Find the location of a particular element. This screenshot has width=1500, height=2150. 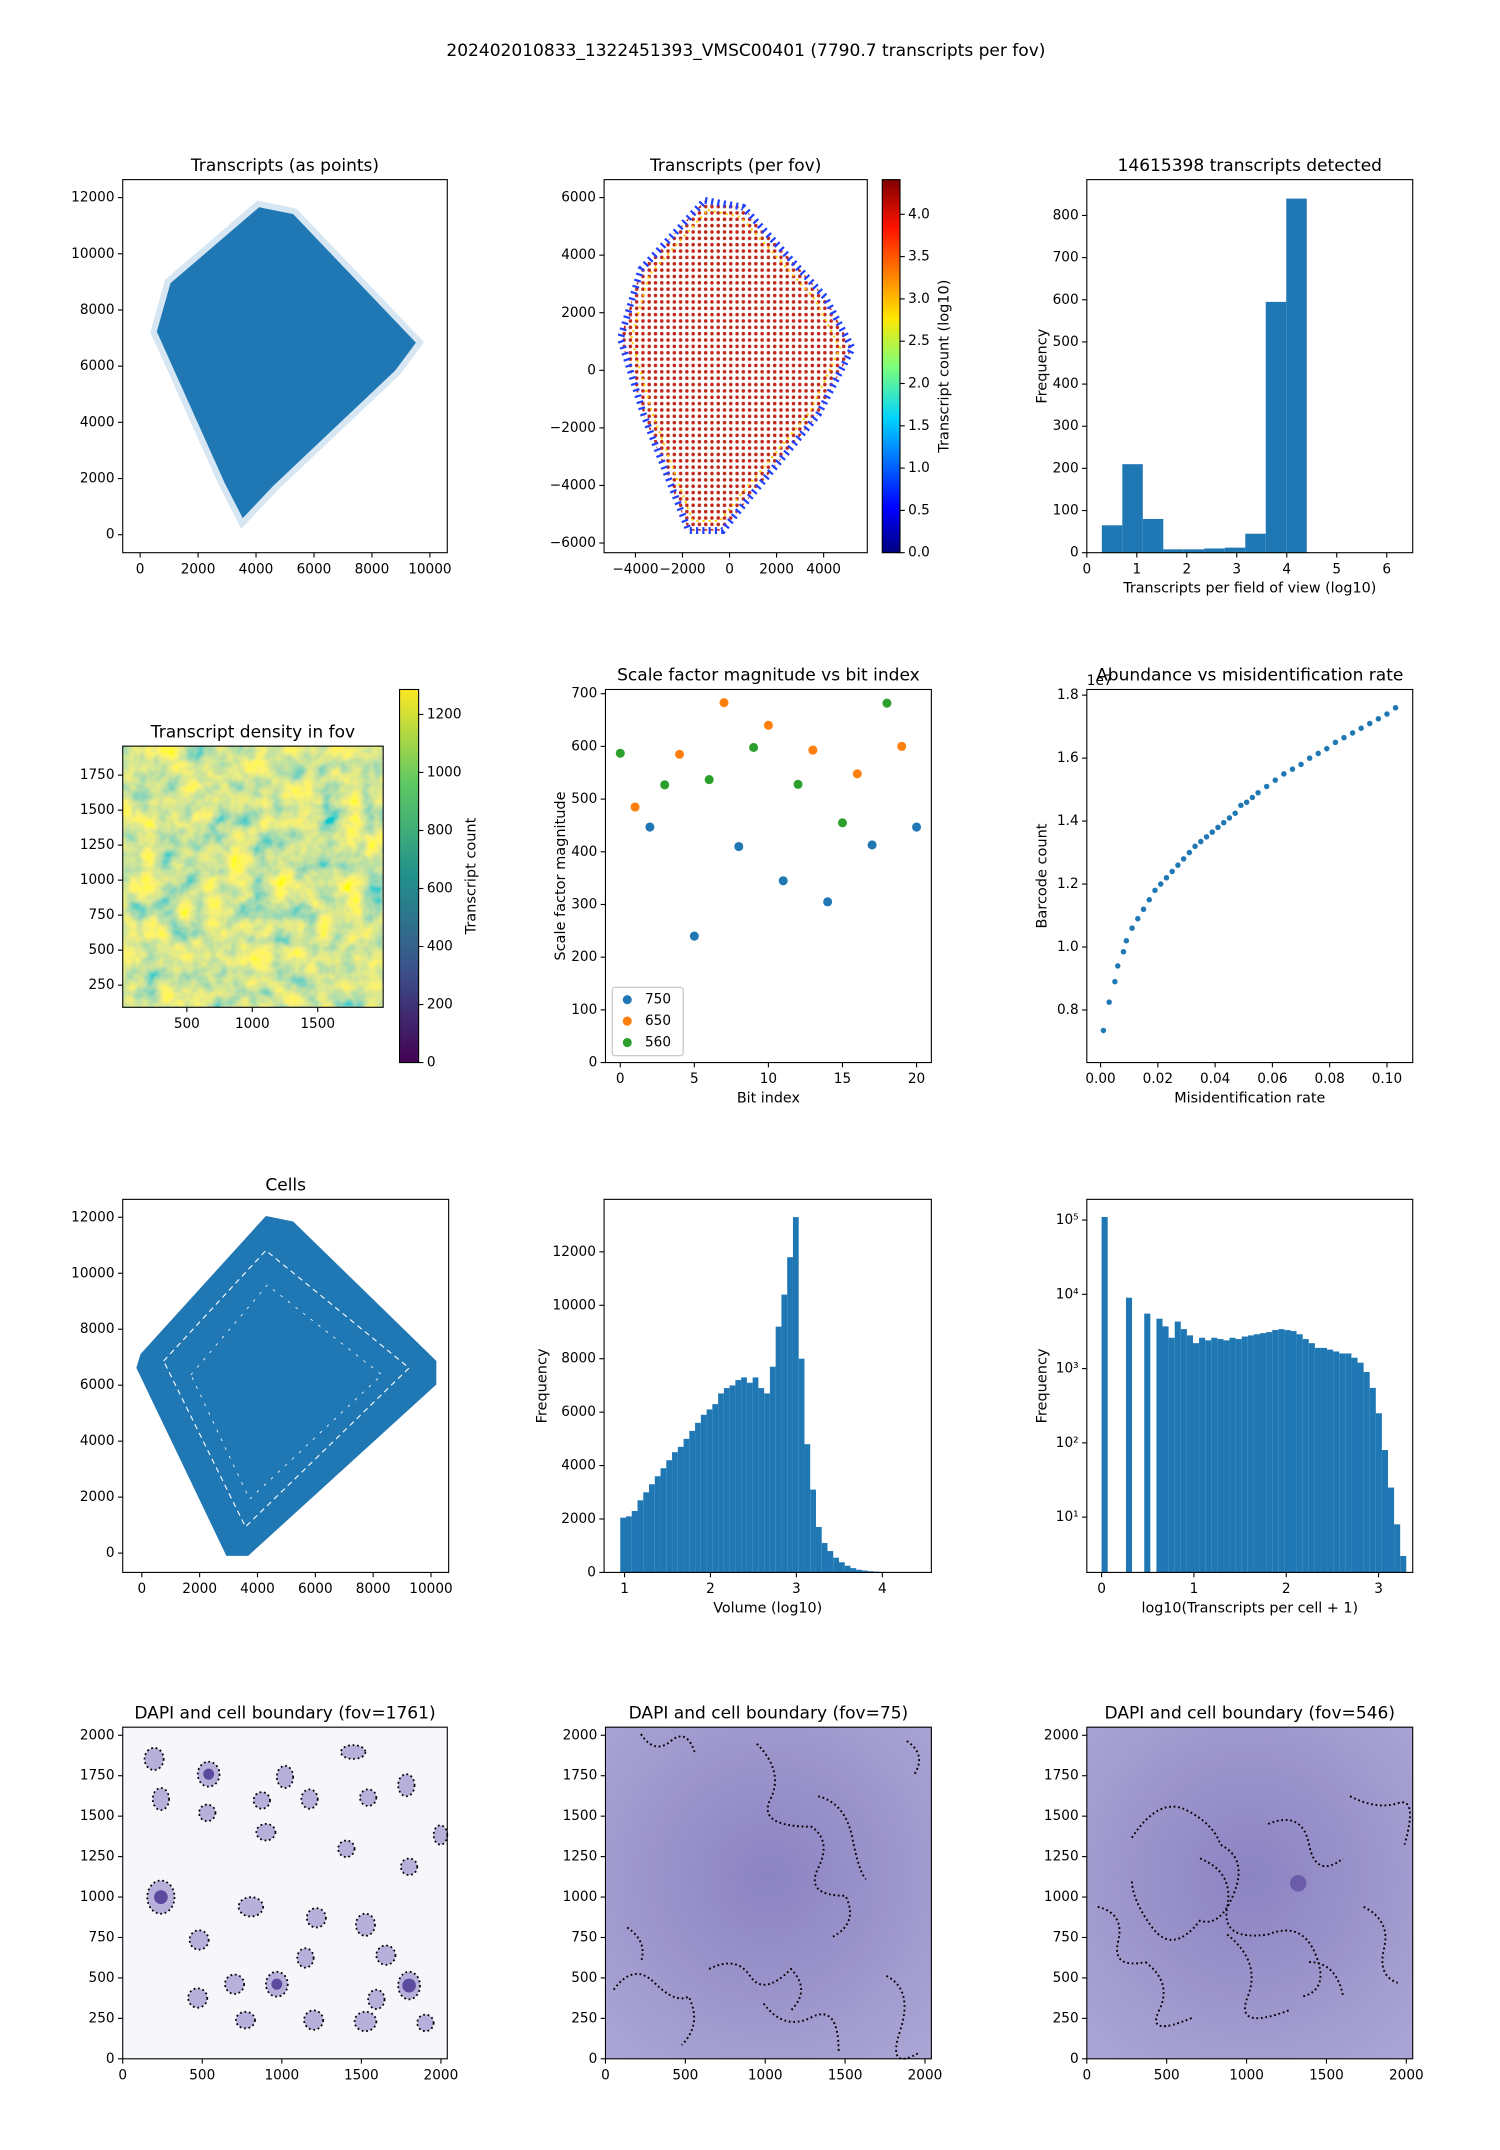

y-axis-label: Frequency is located at coordinates (1042, 365).